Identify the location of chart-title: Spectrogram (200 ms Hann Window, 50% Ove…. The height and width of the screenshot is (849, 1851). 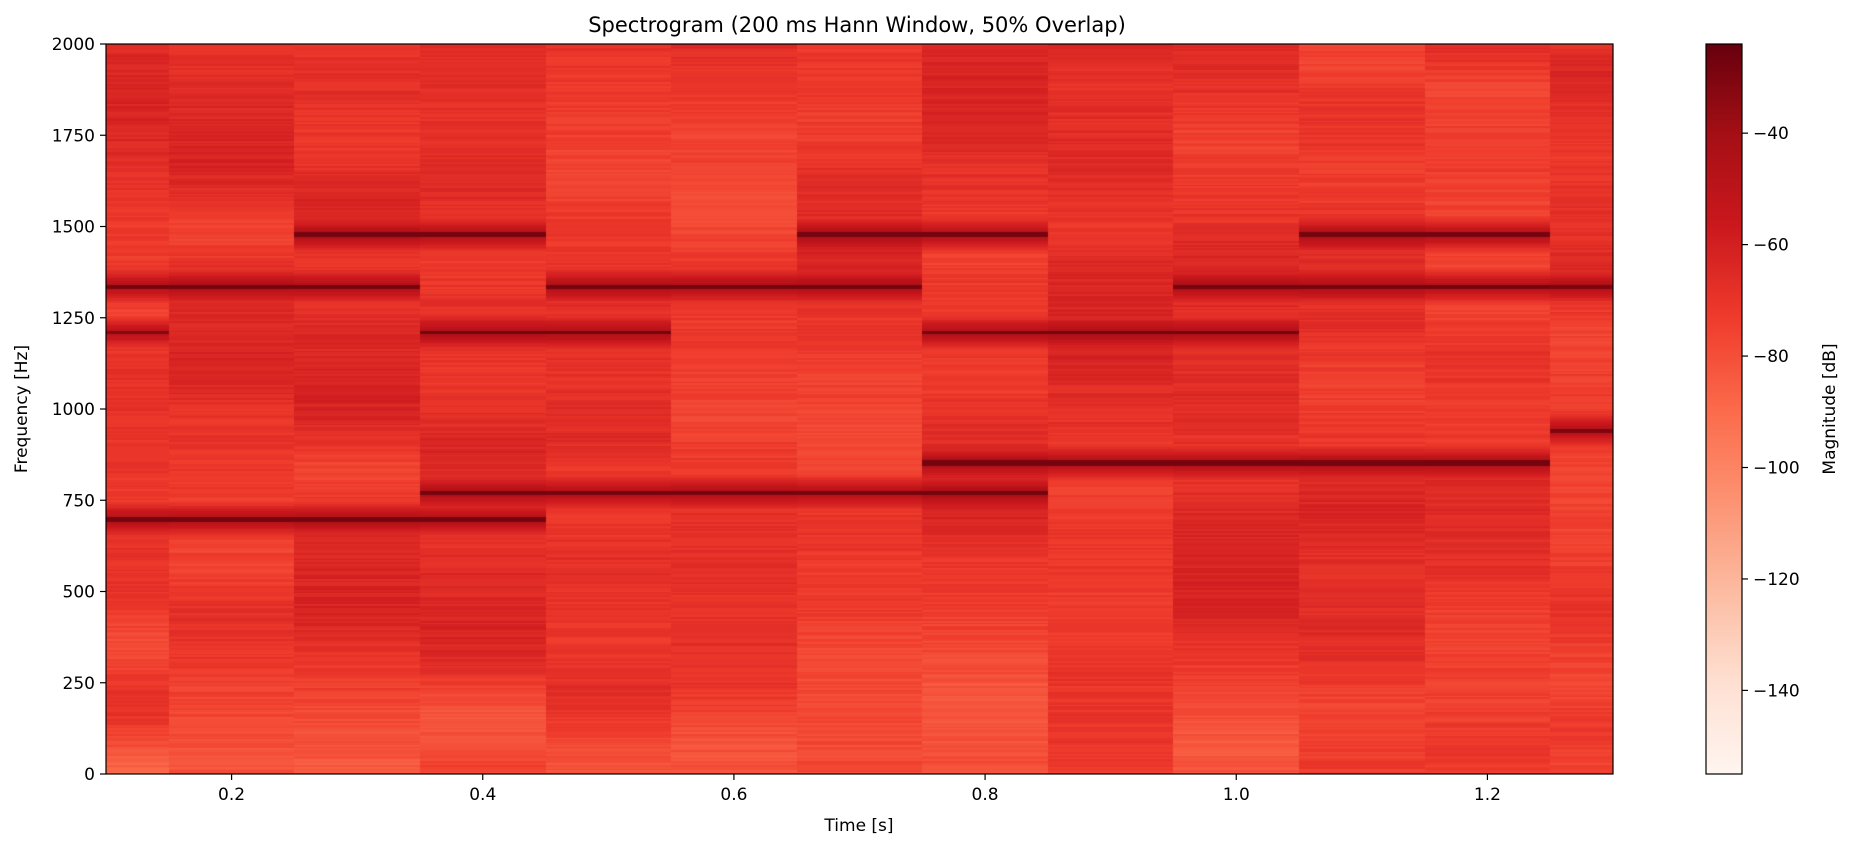
(857, 25).